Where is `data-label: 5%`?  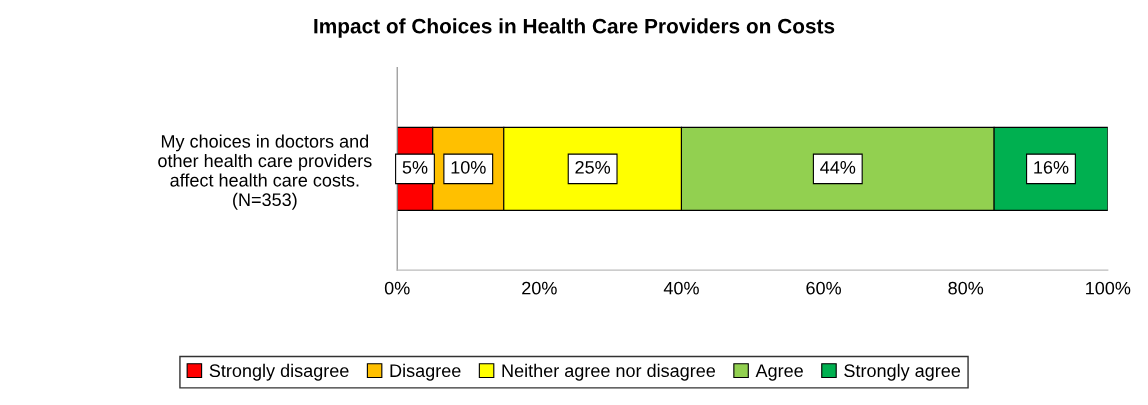 data-label: 5% is located at coordinates (415, 167).